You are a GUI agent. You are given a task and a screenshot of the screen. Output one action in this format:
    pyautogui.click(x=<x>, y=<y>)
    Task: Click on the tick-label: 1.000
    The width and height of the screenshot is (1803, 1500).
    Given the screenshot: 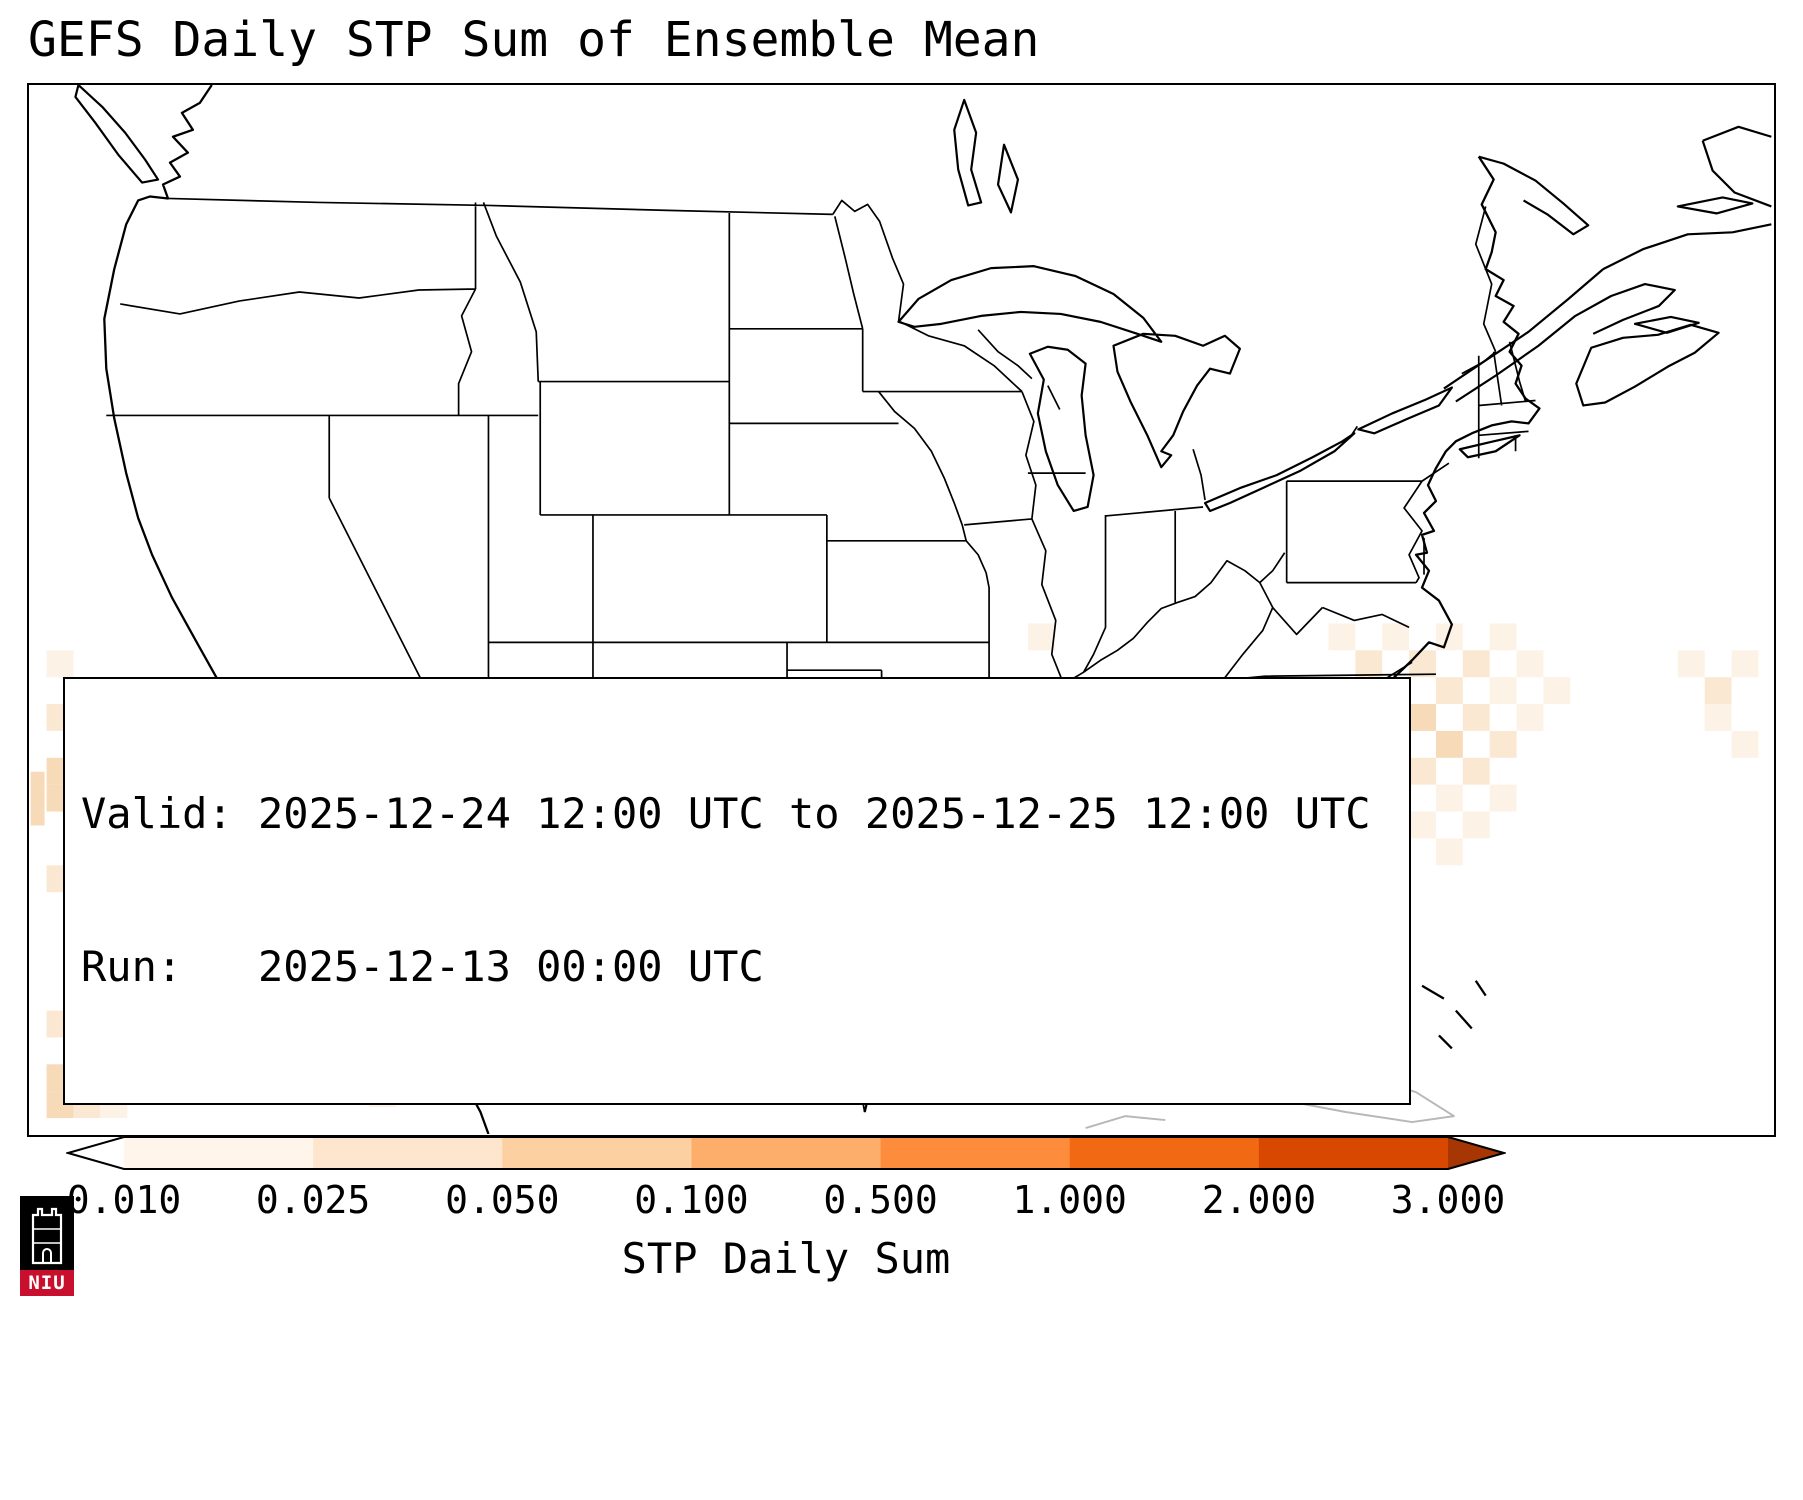 What is the action you would take?
    pyautogui.click(x=1069, y=1200)
    